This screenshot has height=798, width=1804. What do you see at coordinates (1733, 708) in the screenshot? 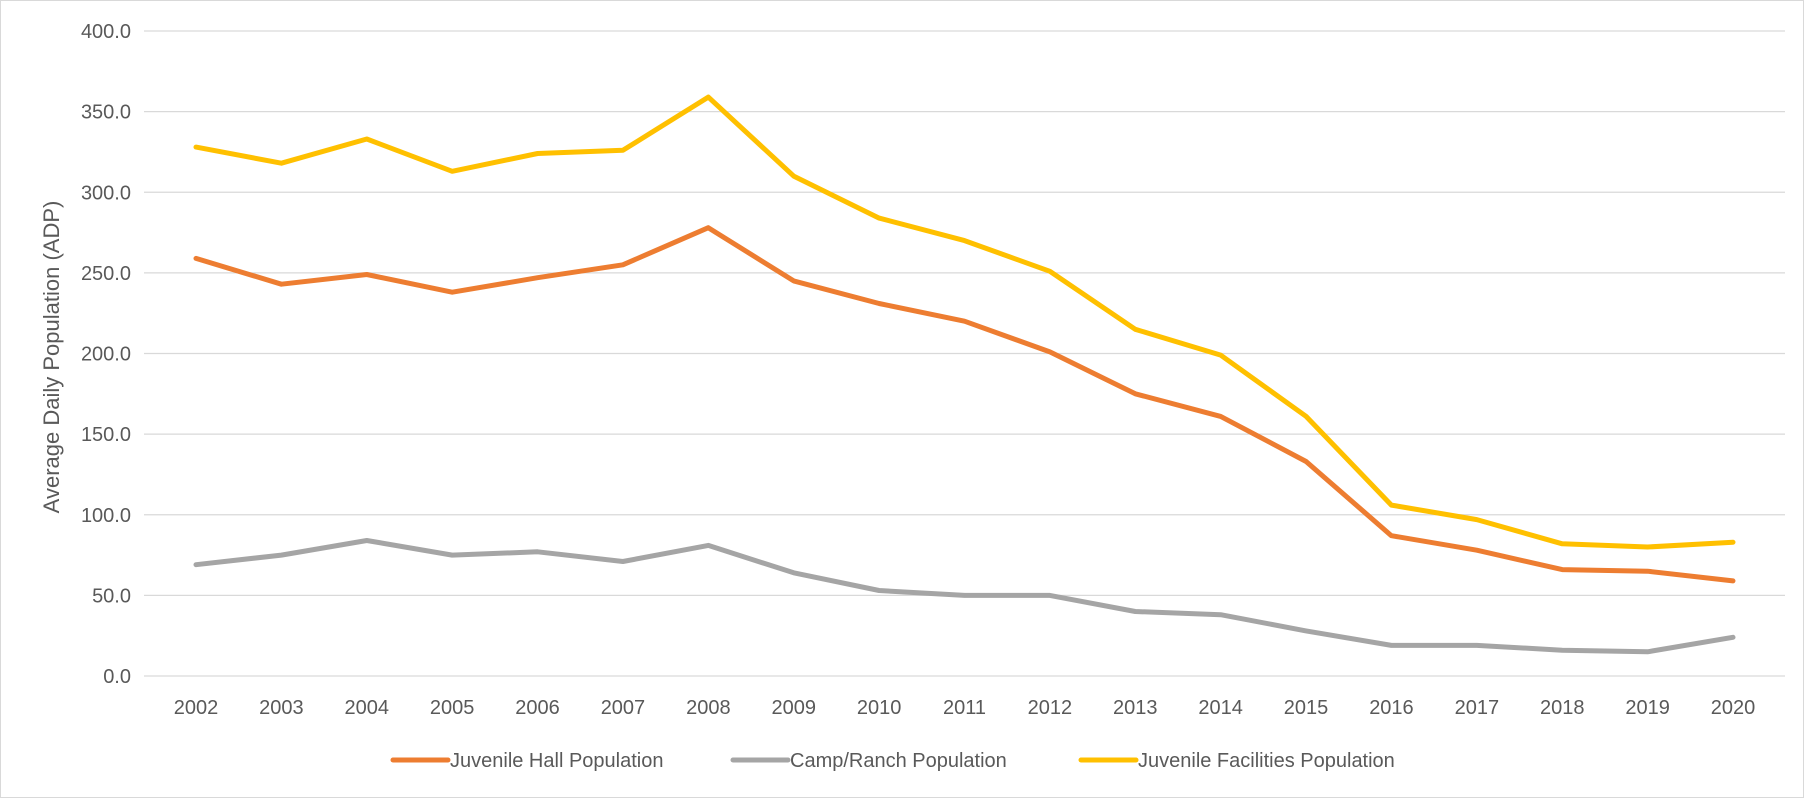
I see `x-tick-label: 2020` at bounding box center [1733, 708].